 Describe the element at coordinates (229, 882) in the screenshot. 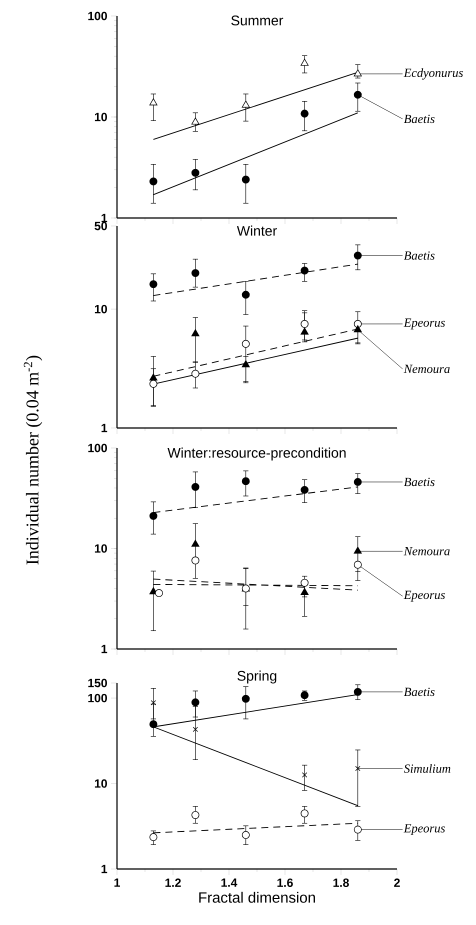

I see `x-tick-label: 1.4` at that location.